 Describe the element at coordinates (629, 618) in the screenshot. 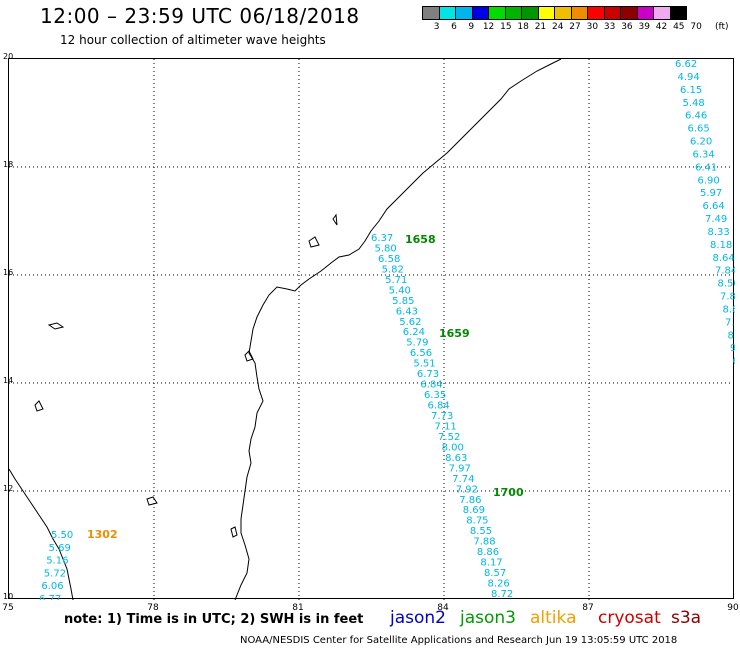

I see `mission-cryosat: cryosat` at that location.